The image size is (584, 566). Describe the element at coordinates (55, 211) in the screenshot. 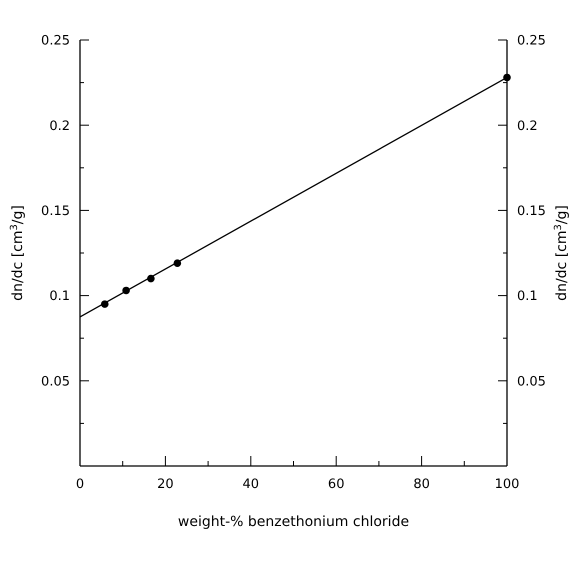

I see `y-tick-label: 0.15` at that location.